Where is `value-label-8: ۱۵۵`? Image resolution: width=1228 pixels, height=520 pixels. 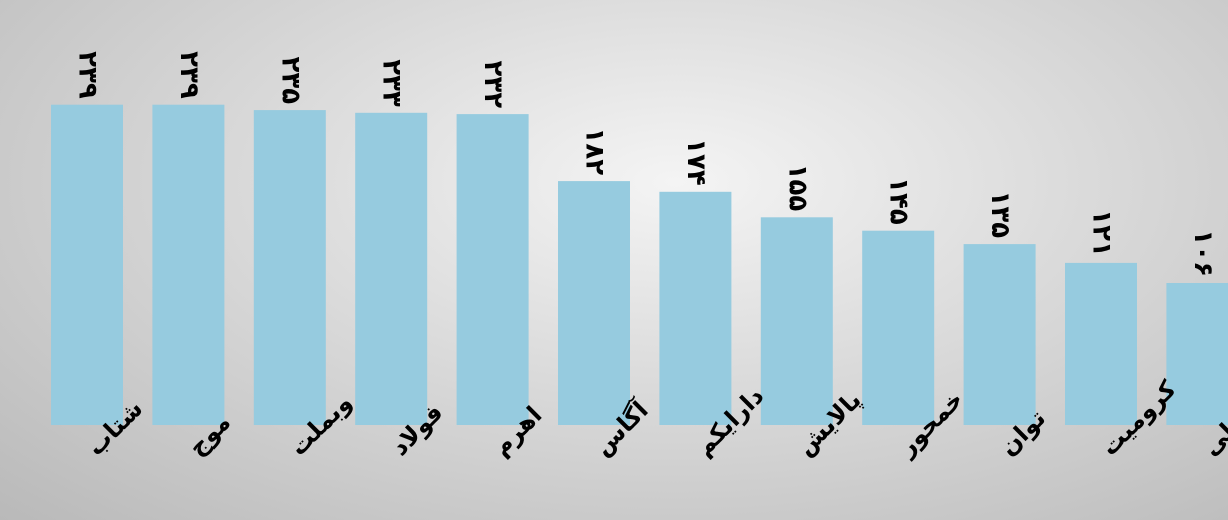
value-label-8: ۱۵۵ is located at coordinates (797, 188).